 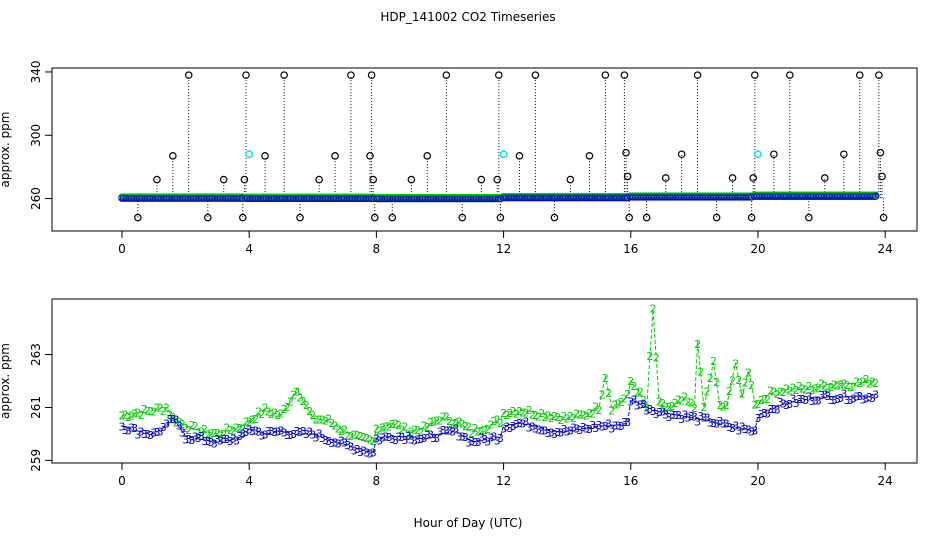 What do you see at coordinates (36, 460) in the screenshot?
I see `y-tick-label: 259` at bounding box center [36, 460].